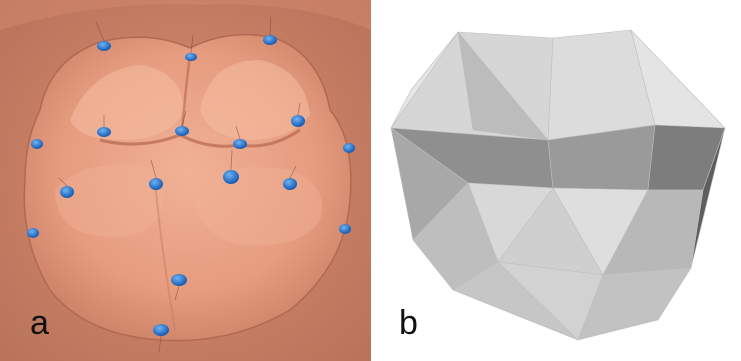 This screenshot has width=741, height=361. Describe the element at coordinates (408, 323) in the screenshot. I see `panel-label-b: b` at that location.